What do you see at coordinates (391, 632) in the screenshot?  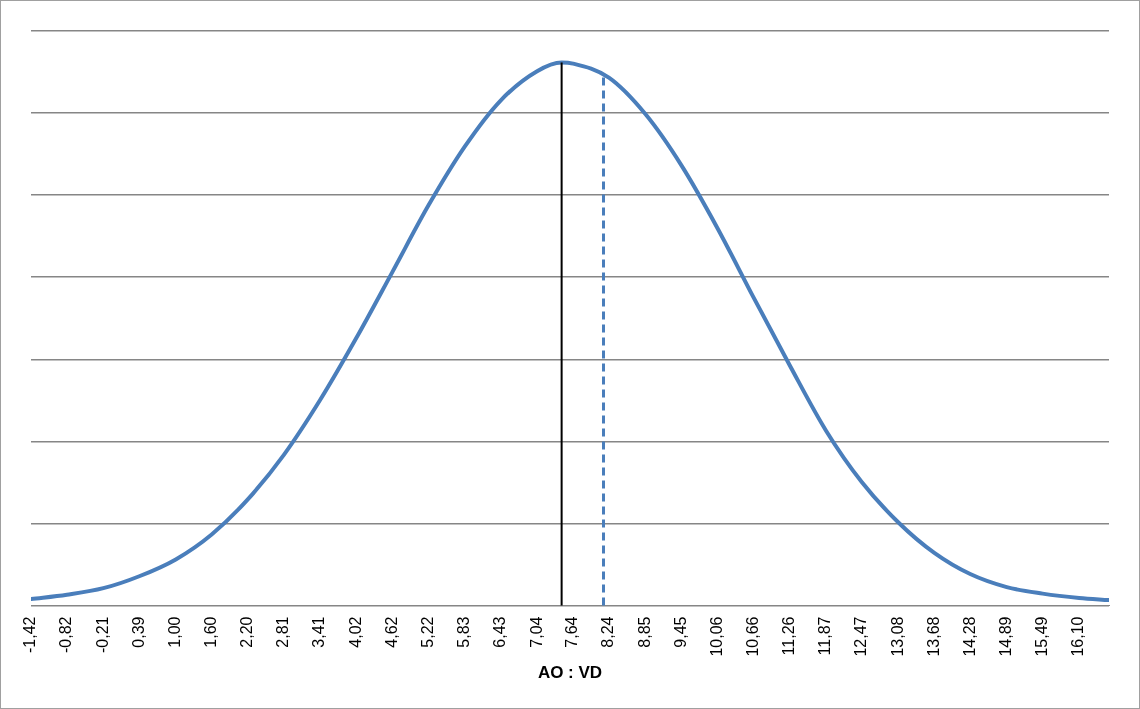 I see `x-tick-label: 4,62` at bounding box center [391, 632].